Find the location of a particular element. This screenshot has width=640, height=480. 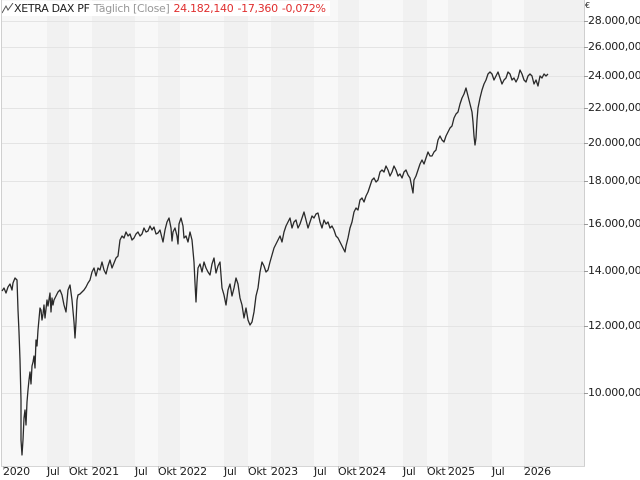

x-tick-label: 2022 is located at coordinates (193, 471).